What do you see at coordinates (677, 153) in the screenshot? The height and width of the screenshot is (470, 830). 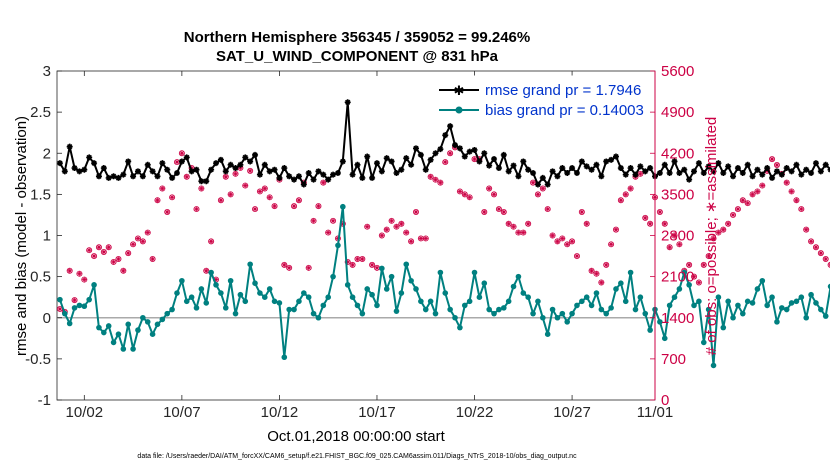 I see `y-right-tick-label: 4200` at bounding box center [677, 153].